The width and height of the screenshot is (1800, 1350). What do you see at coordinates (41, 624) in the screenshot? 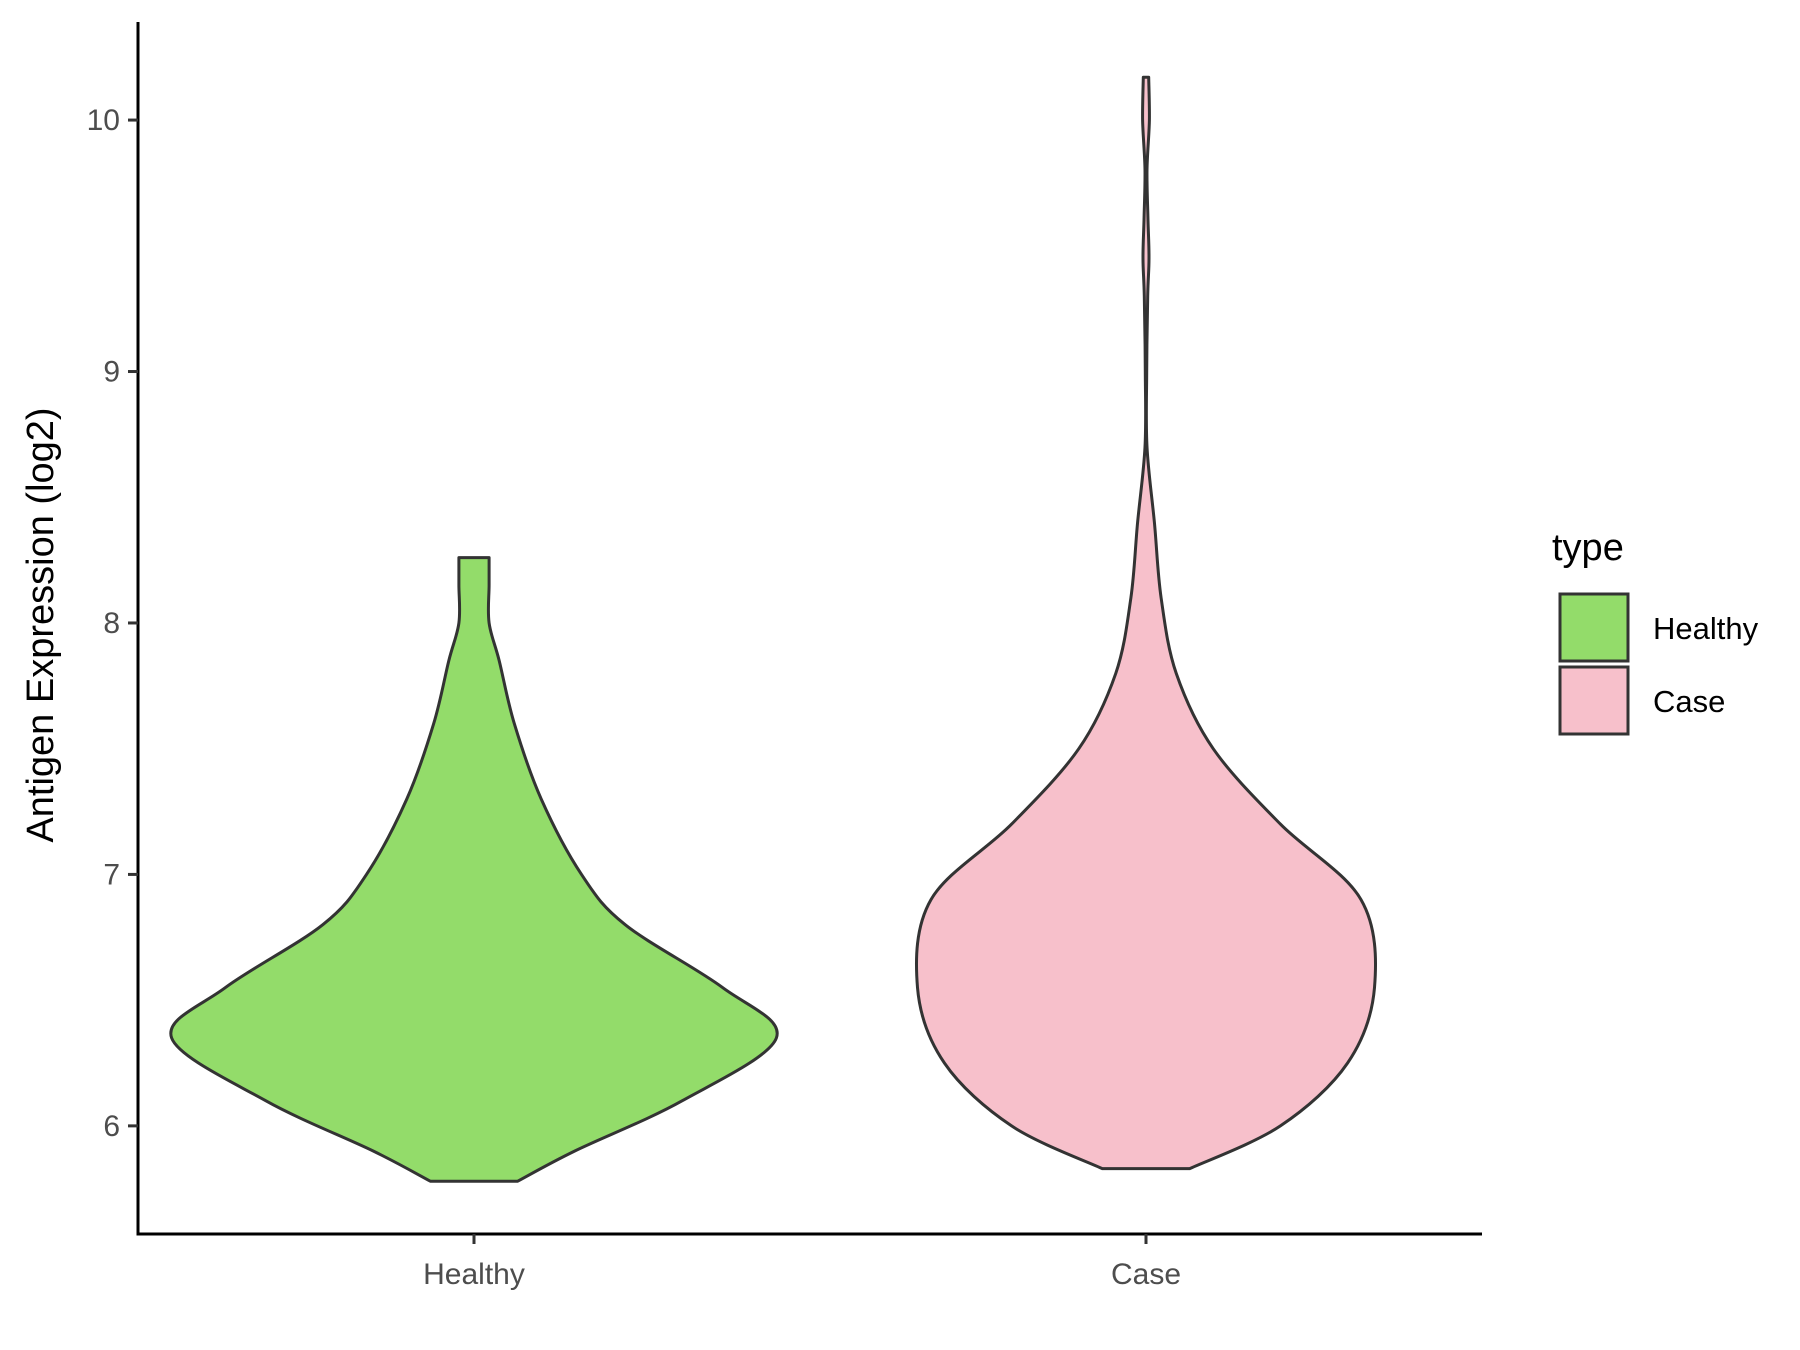
I see `y-axis-title: Antigen Expression (log2)` at bounding box center [41, 624].